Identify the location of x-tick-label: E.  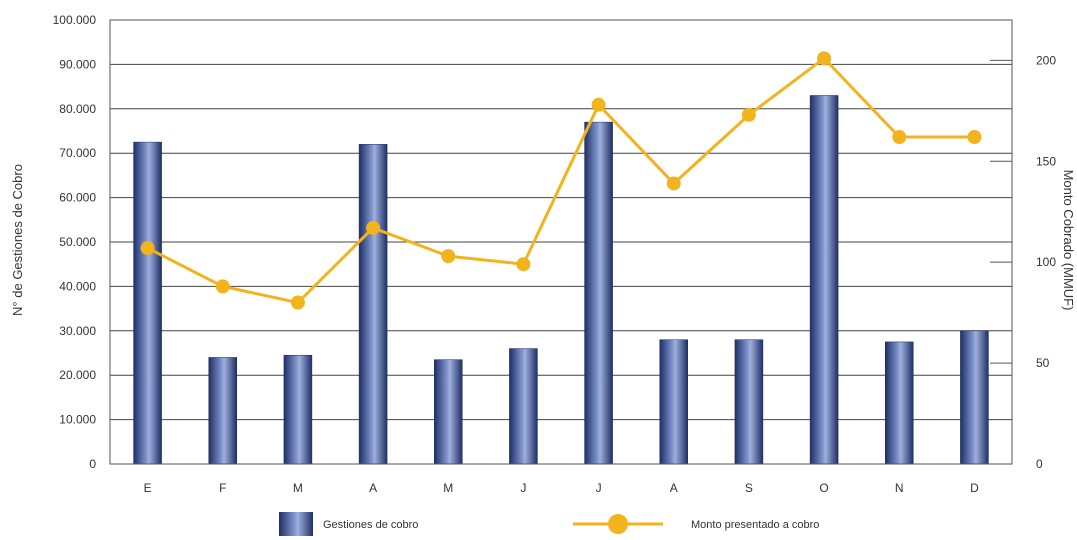
(148, 488).